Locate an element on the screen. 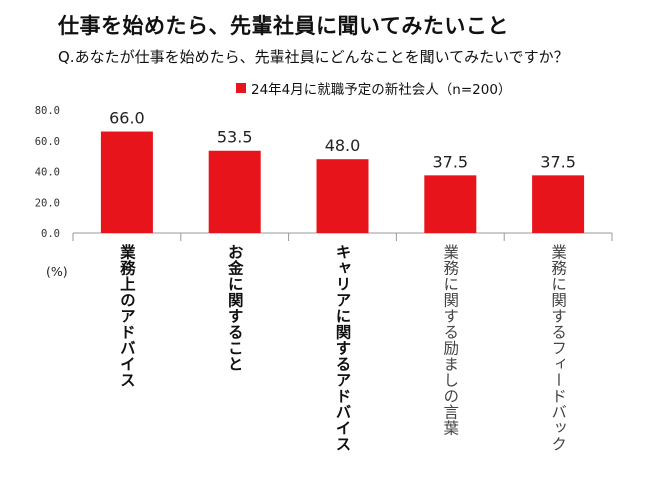  y-tick-label: 60.0 is located at coordinates (47, 142).